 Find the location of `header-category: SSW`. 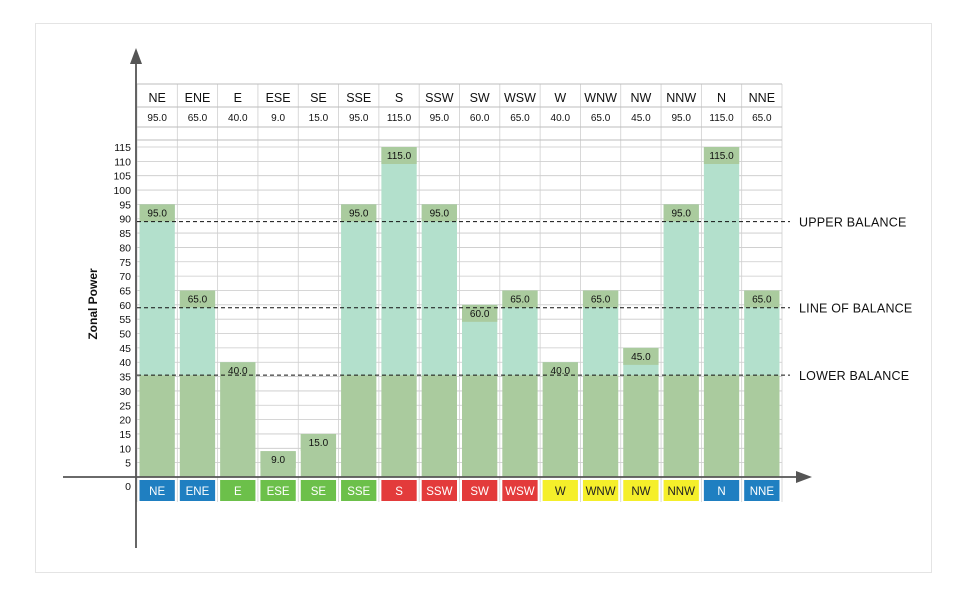

header-category: SSW is located at coordinates (439, 98).